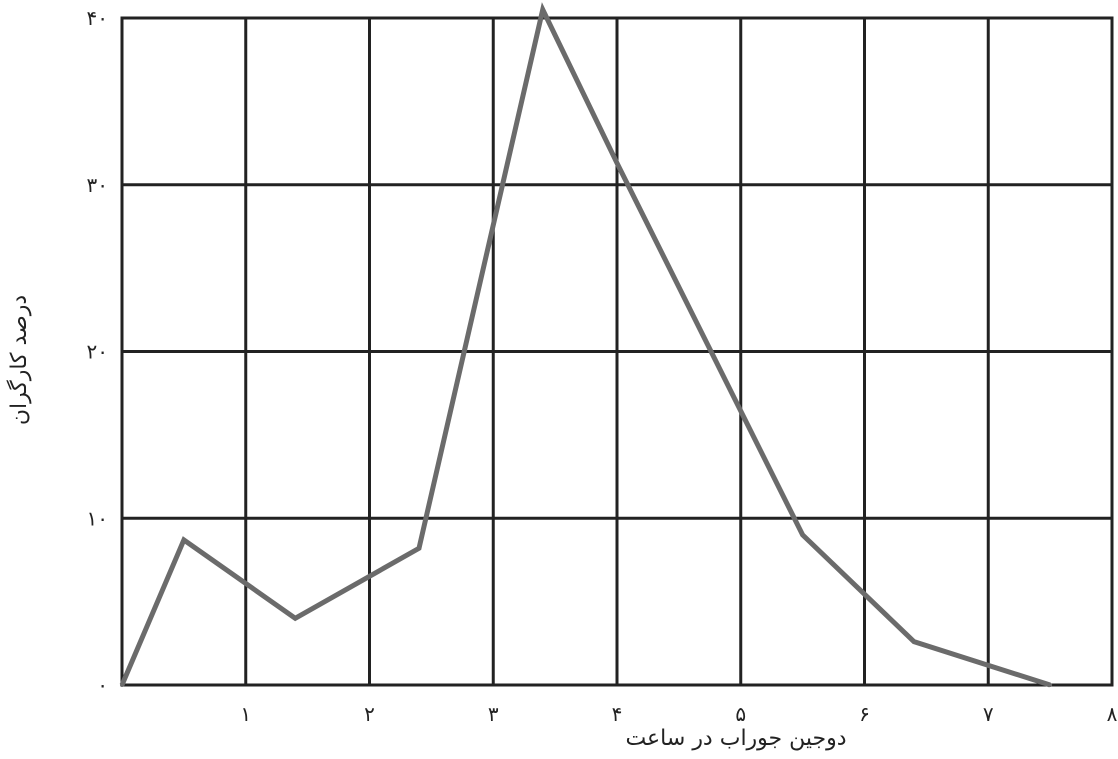 This screenshot has height=759, width=1118. What do you see at coordinates (735, 738) in the screenshot?
I see `x-axis-title: دوجین جوراب در ساعت` at bounding box center [735, 738].